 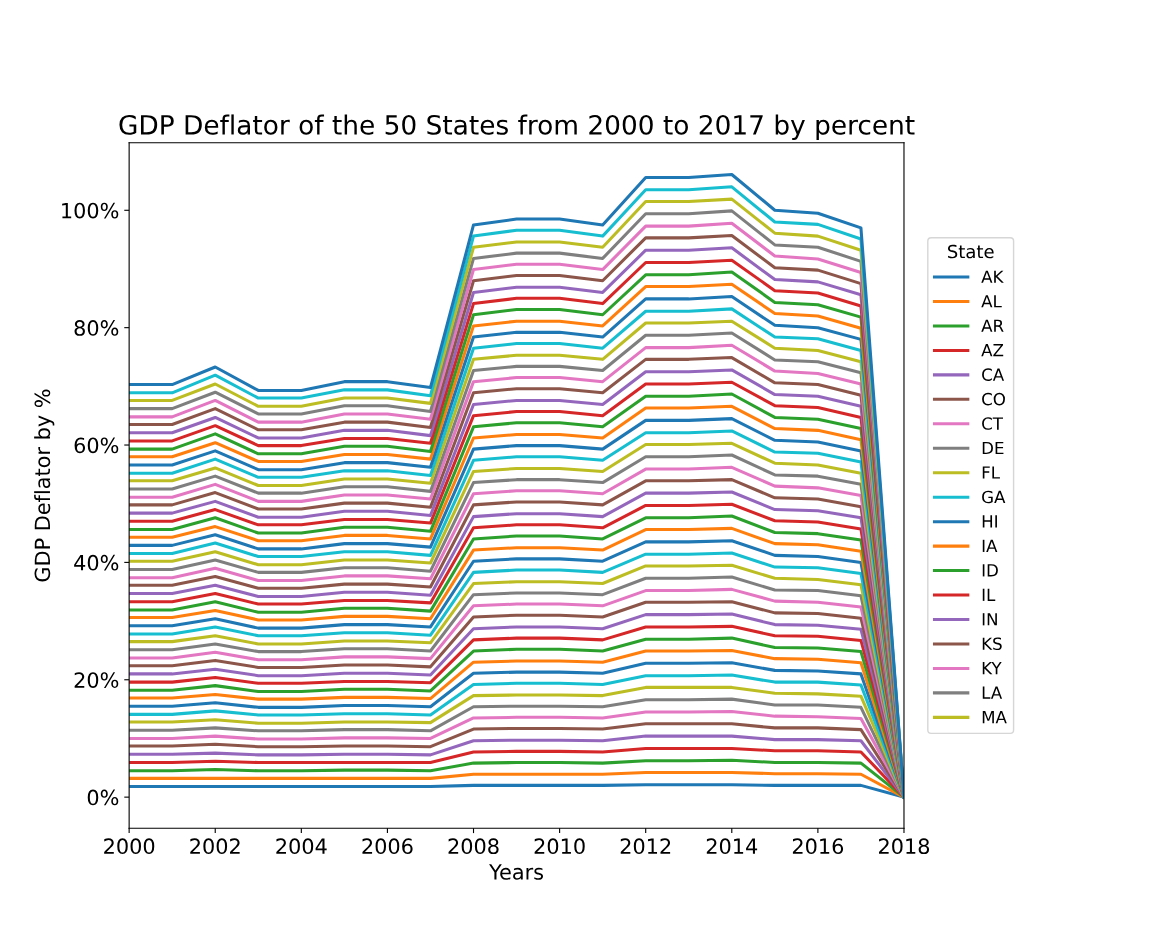 What do you see at coordinates (818, 846) in the screenshot?
I see `x-tick-label: 2016` at bounding box center [818, 846].